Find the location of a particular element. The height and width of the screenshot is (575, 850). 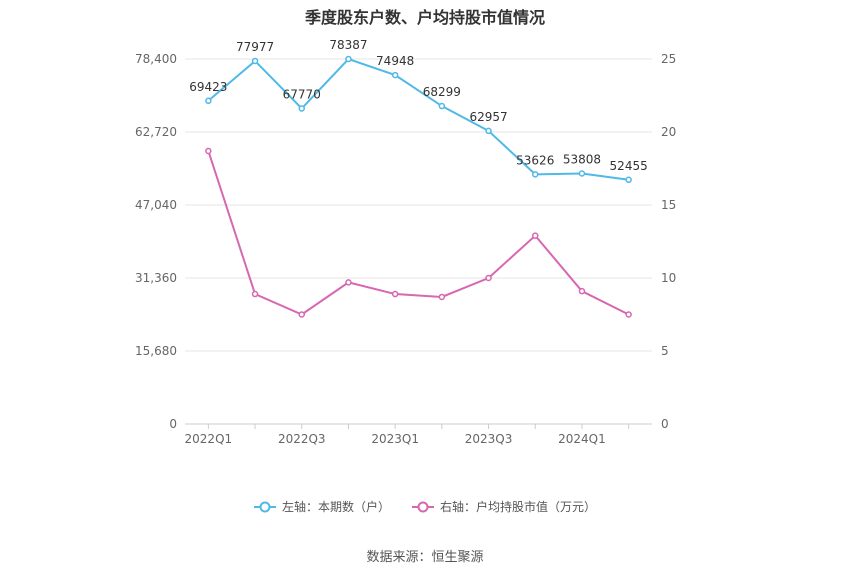

left-axis-tick-label: 47,040 is located at coordinates (156, 205).